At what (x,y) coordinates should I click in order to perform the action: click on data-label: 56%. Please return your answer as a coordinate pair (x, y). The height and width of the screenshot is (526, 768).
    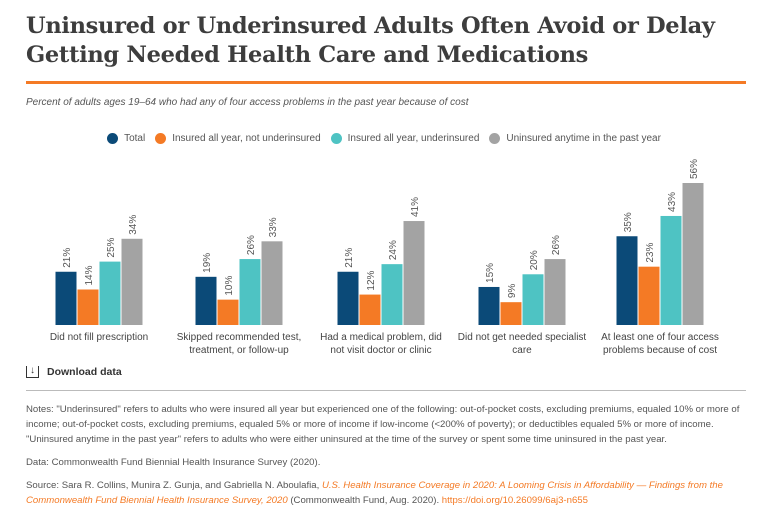
    Looking at the image, I should click on (694, 169).